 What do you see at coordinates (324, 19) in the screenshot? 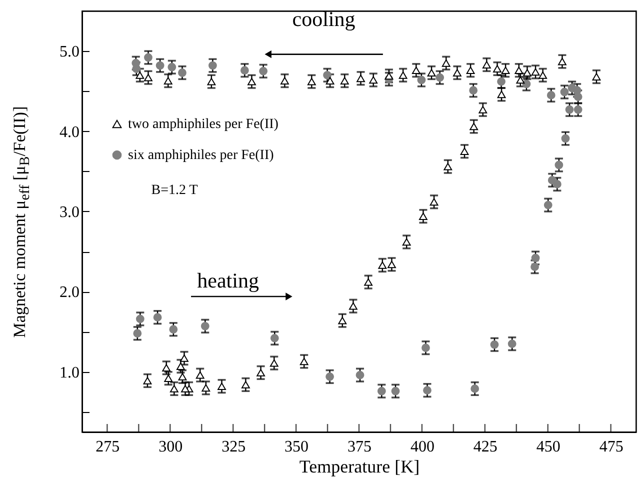
I see `annotation: cooling` at bounding box center [324, 19].